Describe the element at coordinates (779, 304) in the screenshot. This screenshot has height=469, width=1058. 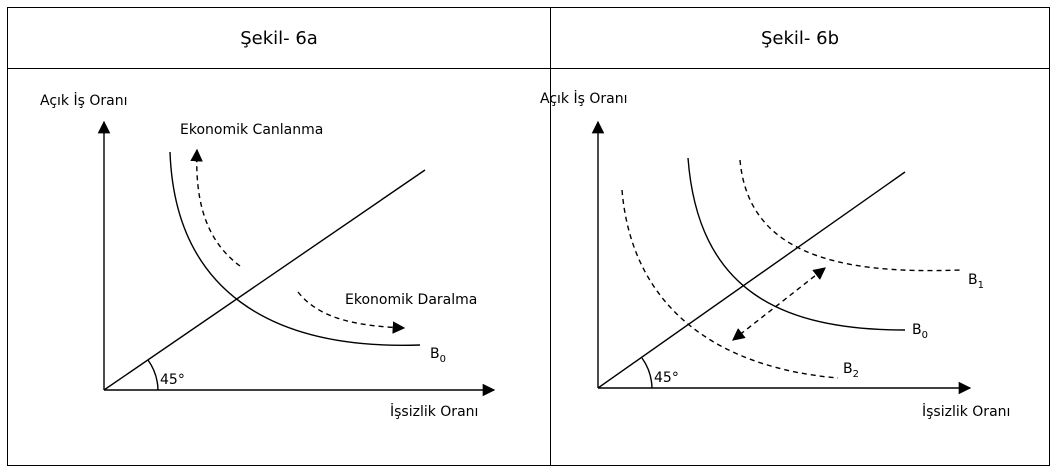
I see `shift-arrow` at that location.